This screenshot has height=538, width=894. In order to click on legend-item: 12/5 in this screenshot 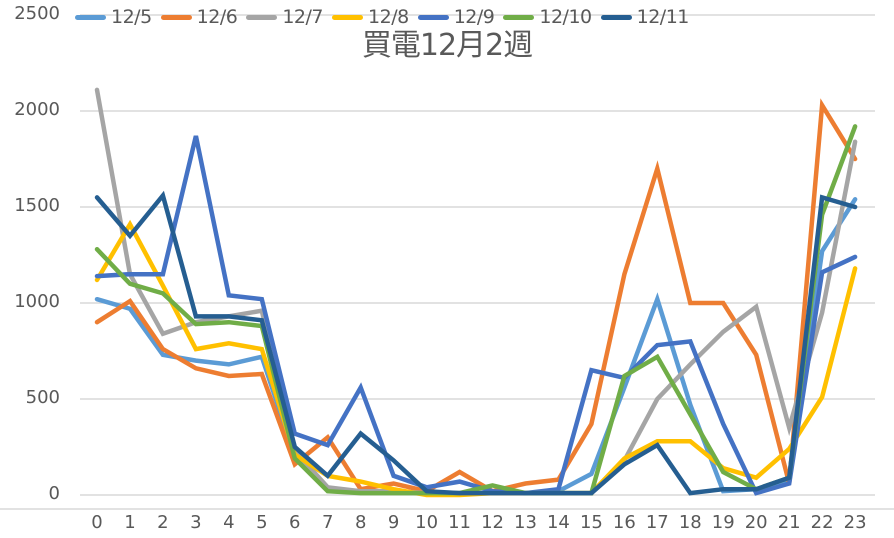, I will do `click(113, 17)`.